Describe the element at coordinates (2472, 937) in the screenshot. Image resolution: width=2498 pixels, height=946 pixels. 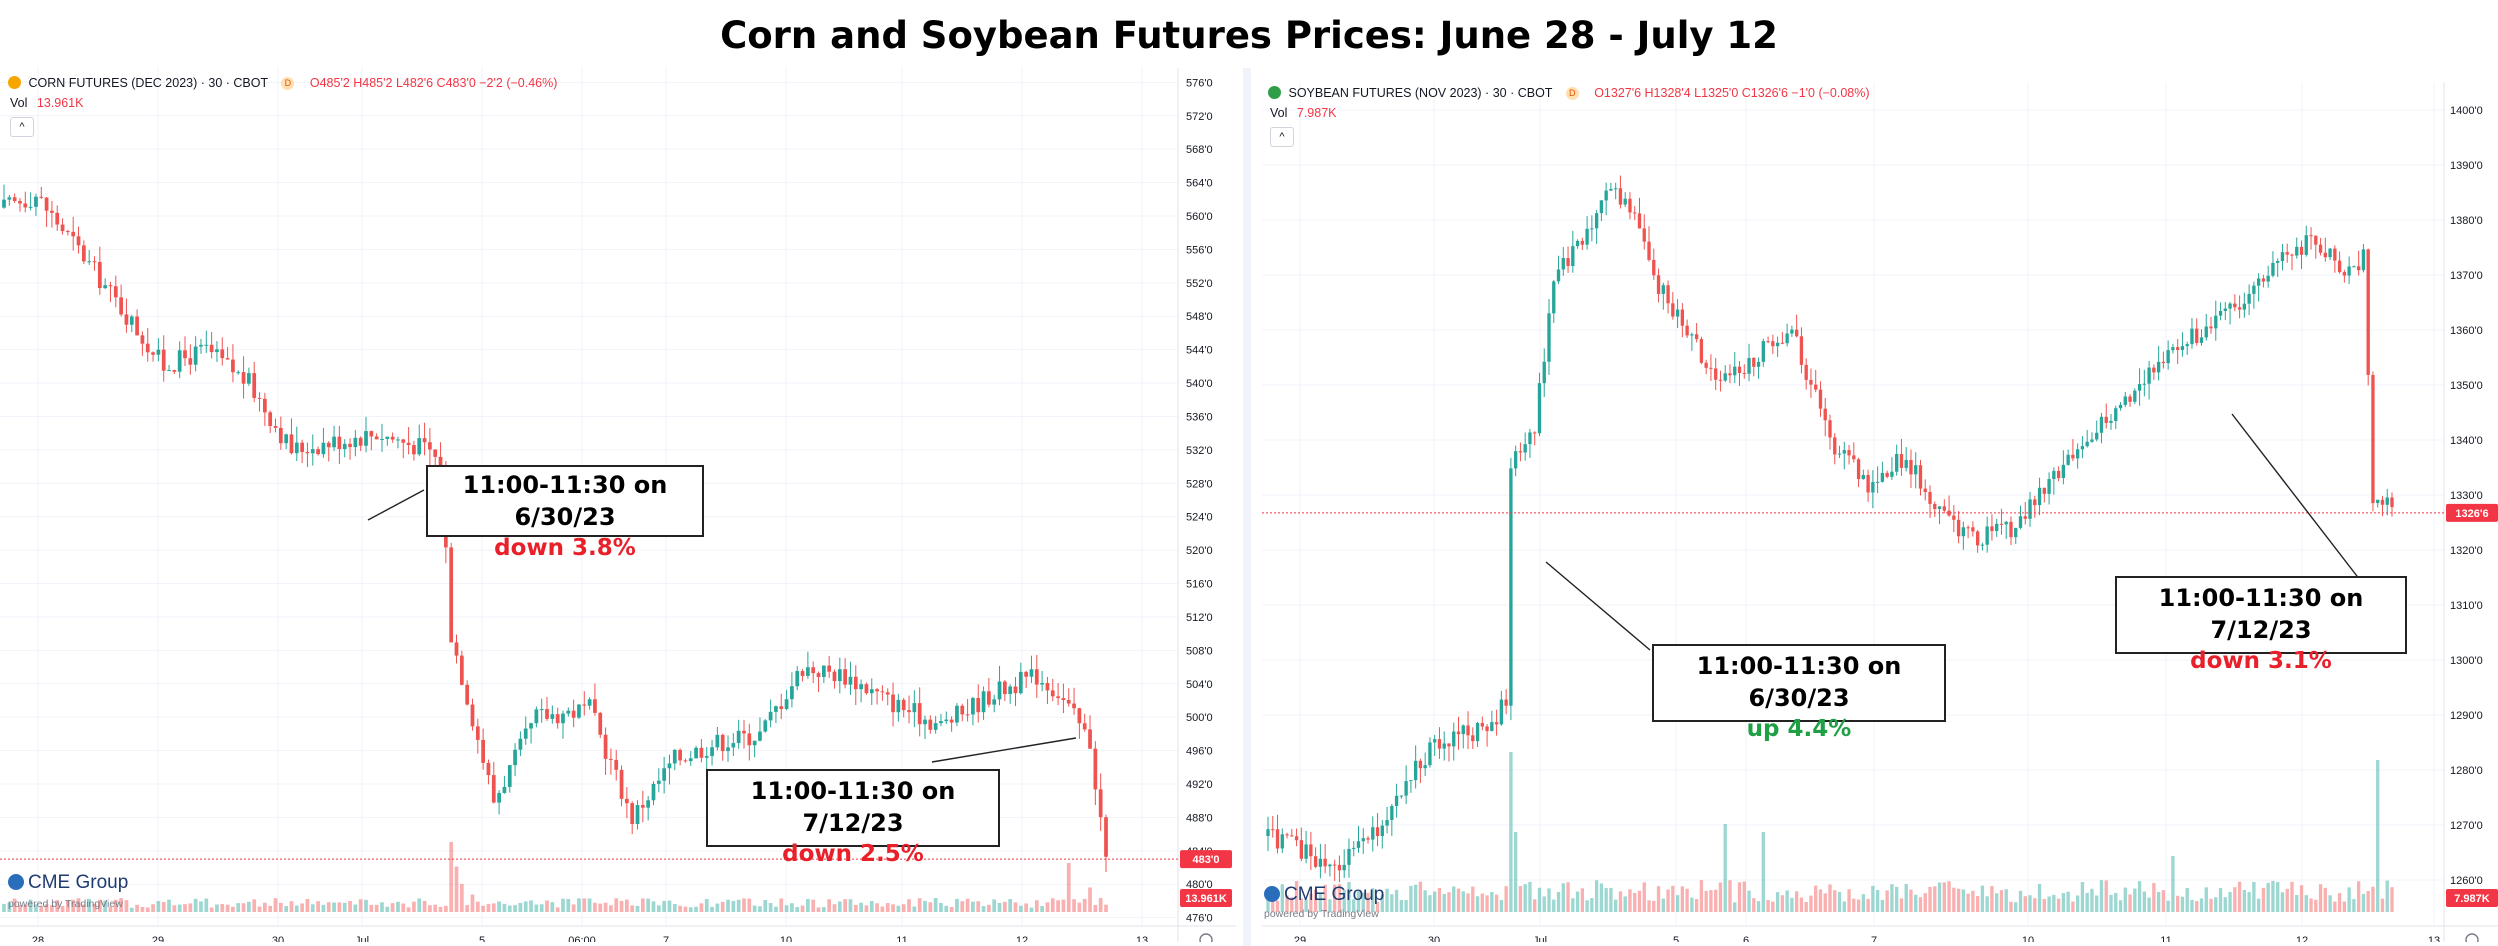
I see `soybean-gear-icon` at that location.